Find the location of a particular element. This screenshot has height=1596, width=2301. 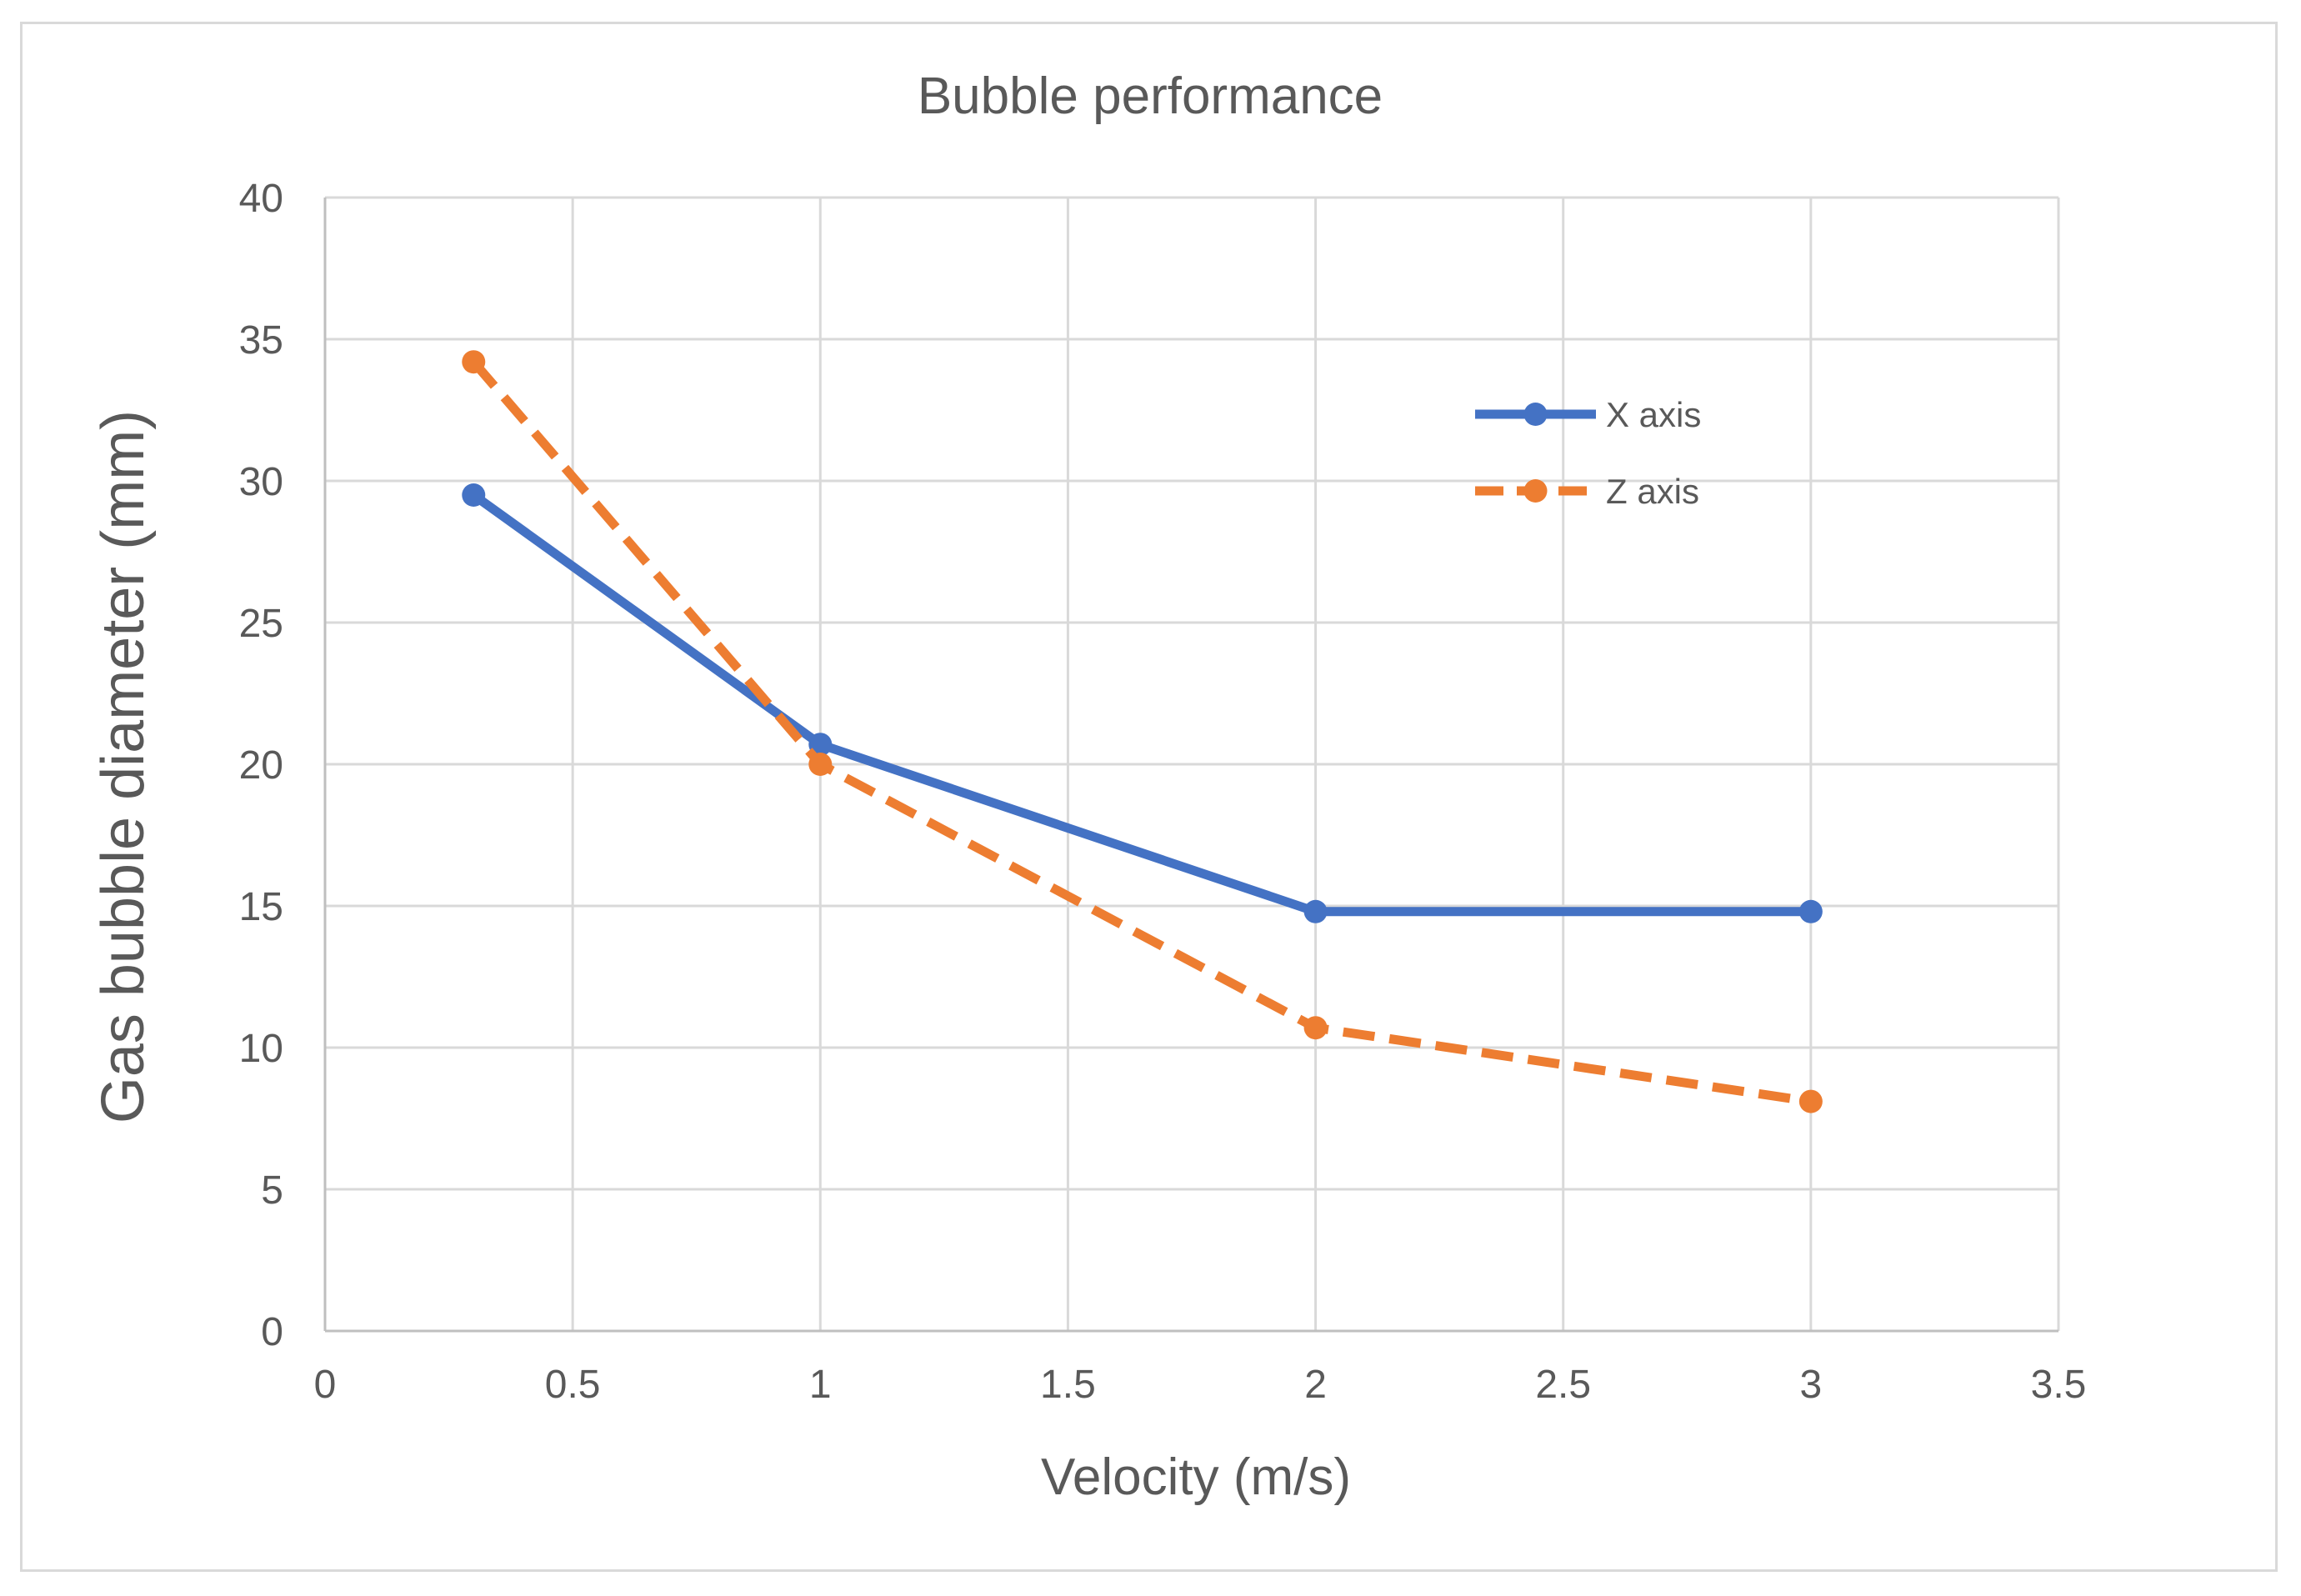

y-tick-label: 0 is located at coordinates (272, 1332).